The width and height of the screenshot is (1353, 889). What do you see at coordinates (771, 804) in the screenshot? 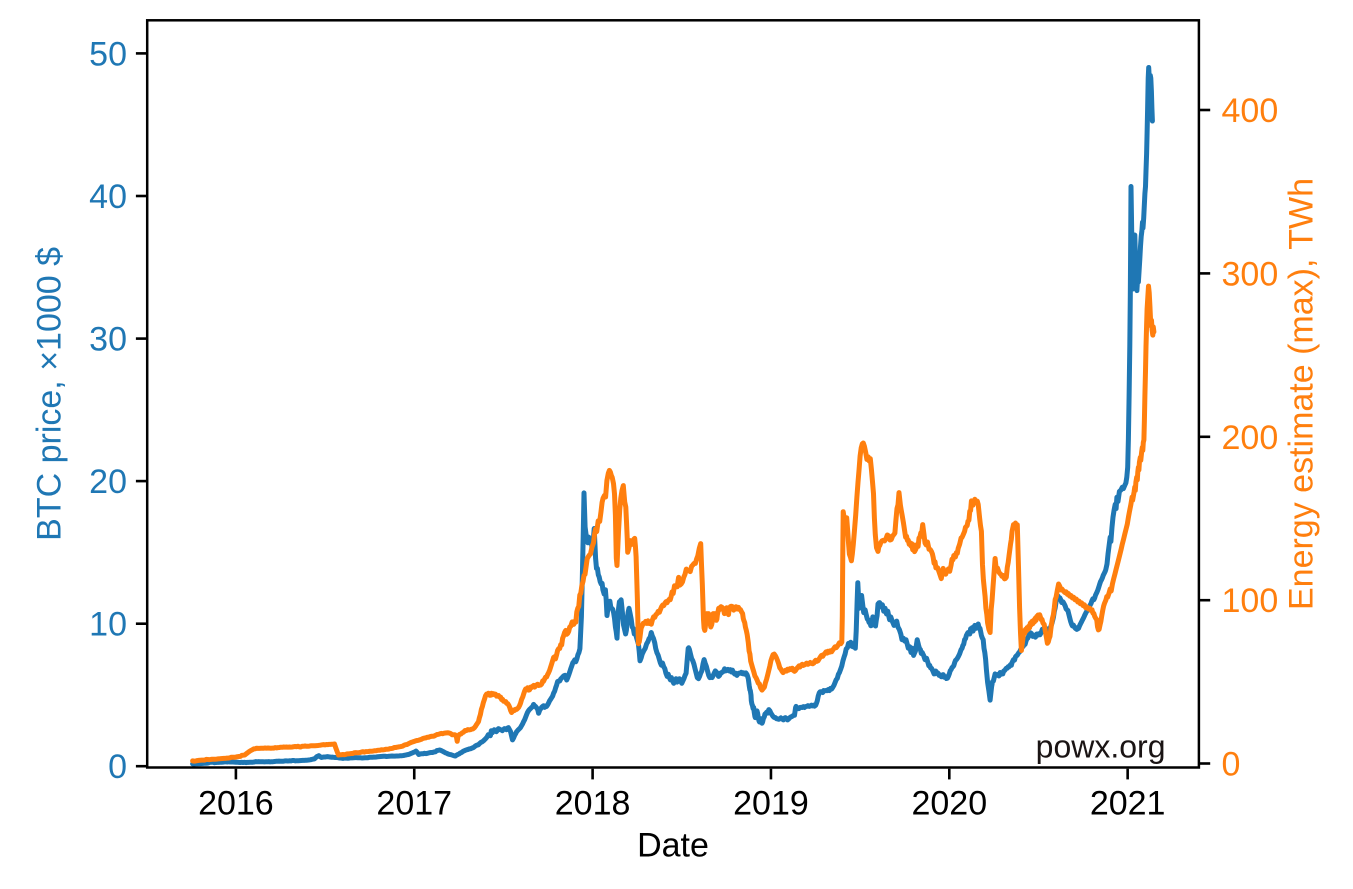
I see `svg-text: 2019` at bounding box center [771, 804].